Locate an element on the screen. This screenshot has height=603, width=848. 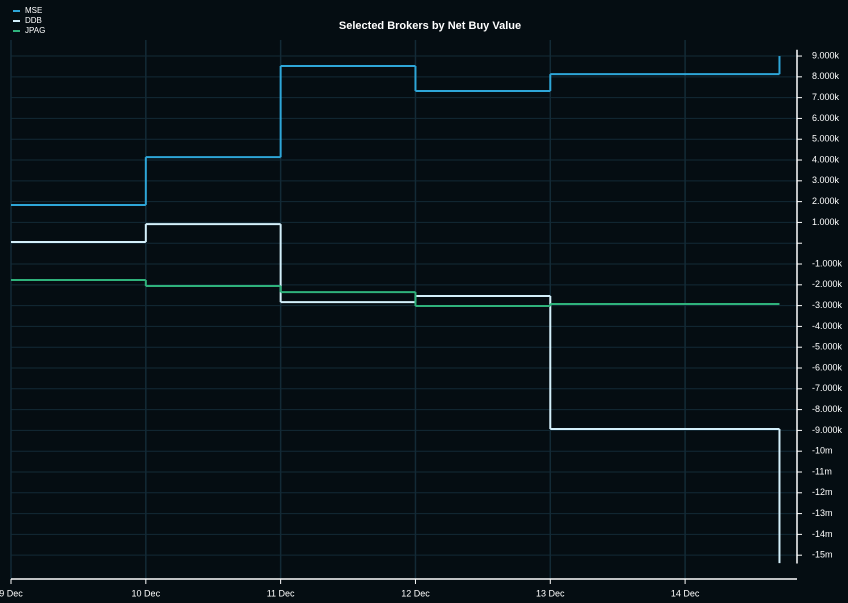
y-tick-label: -4.000k is located at coordinates (827, 326).